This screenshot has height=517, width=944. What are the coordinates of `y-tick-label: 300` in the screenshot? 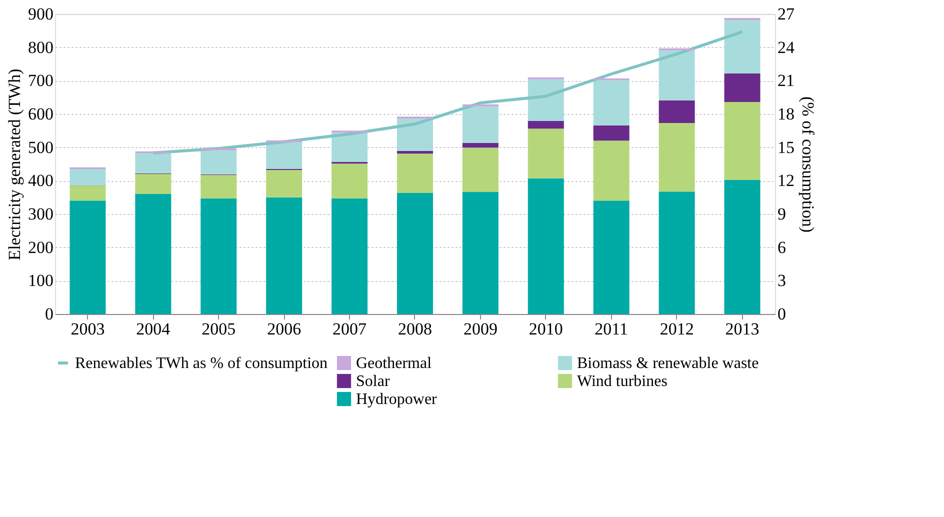 It's located at (41, 214).